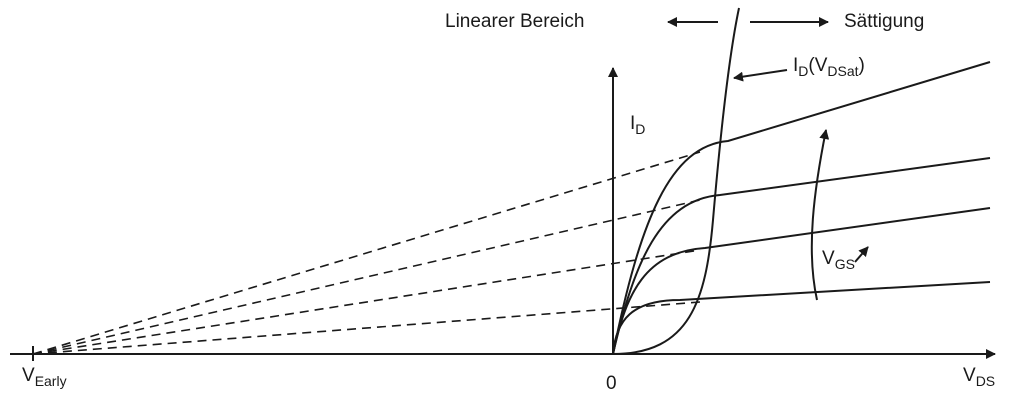 Image resolution: width=1011 pixels, height=396 pixels. What do you see at coordinates (979, 377) in the screenshot?
I see `vds-axis-label: VDS` at bounding box center [979, 377].